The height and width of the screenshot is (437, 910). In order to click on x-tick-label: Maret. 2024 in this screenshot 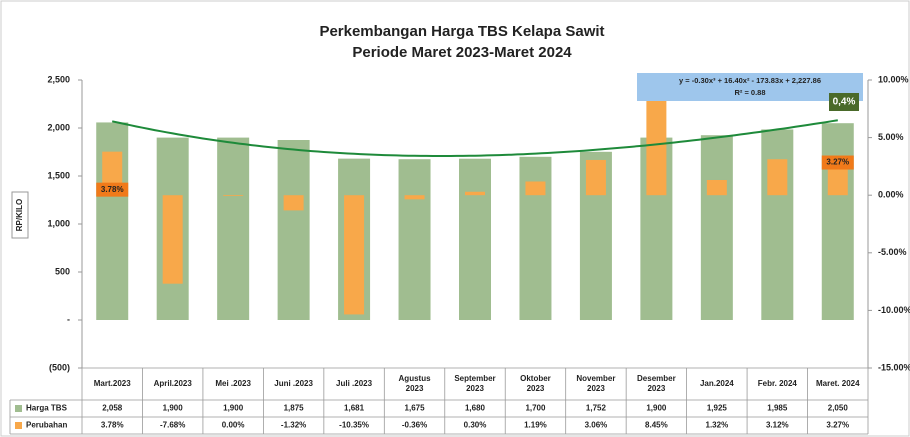, I will do `click(838, 383)`.